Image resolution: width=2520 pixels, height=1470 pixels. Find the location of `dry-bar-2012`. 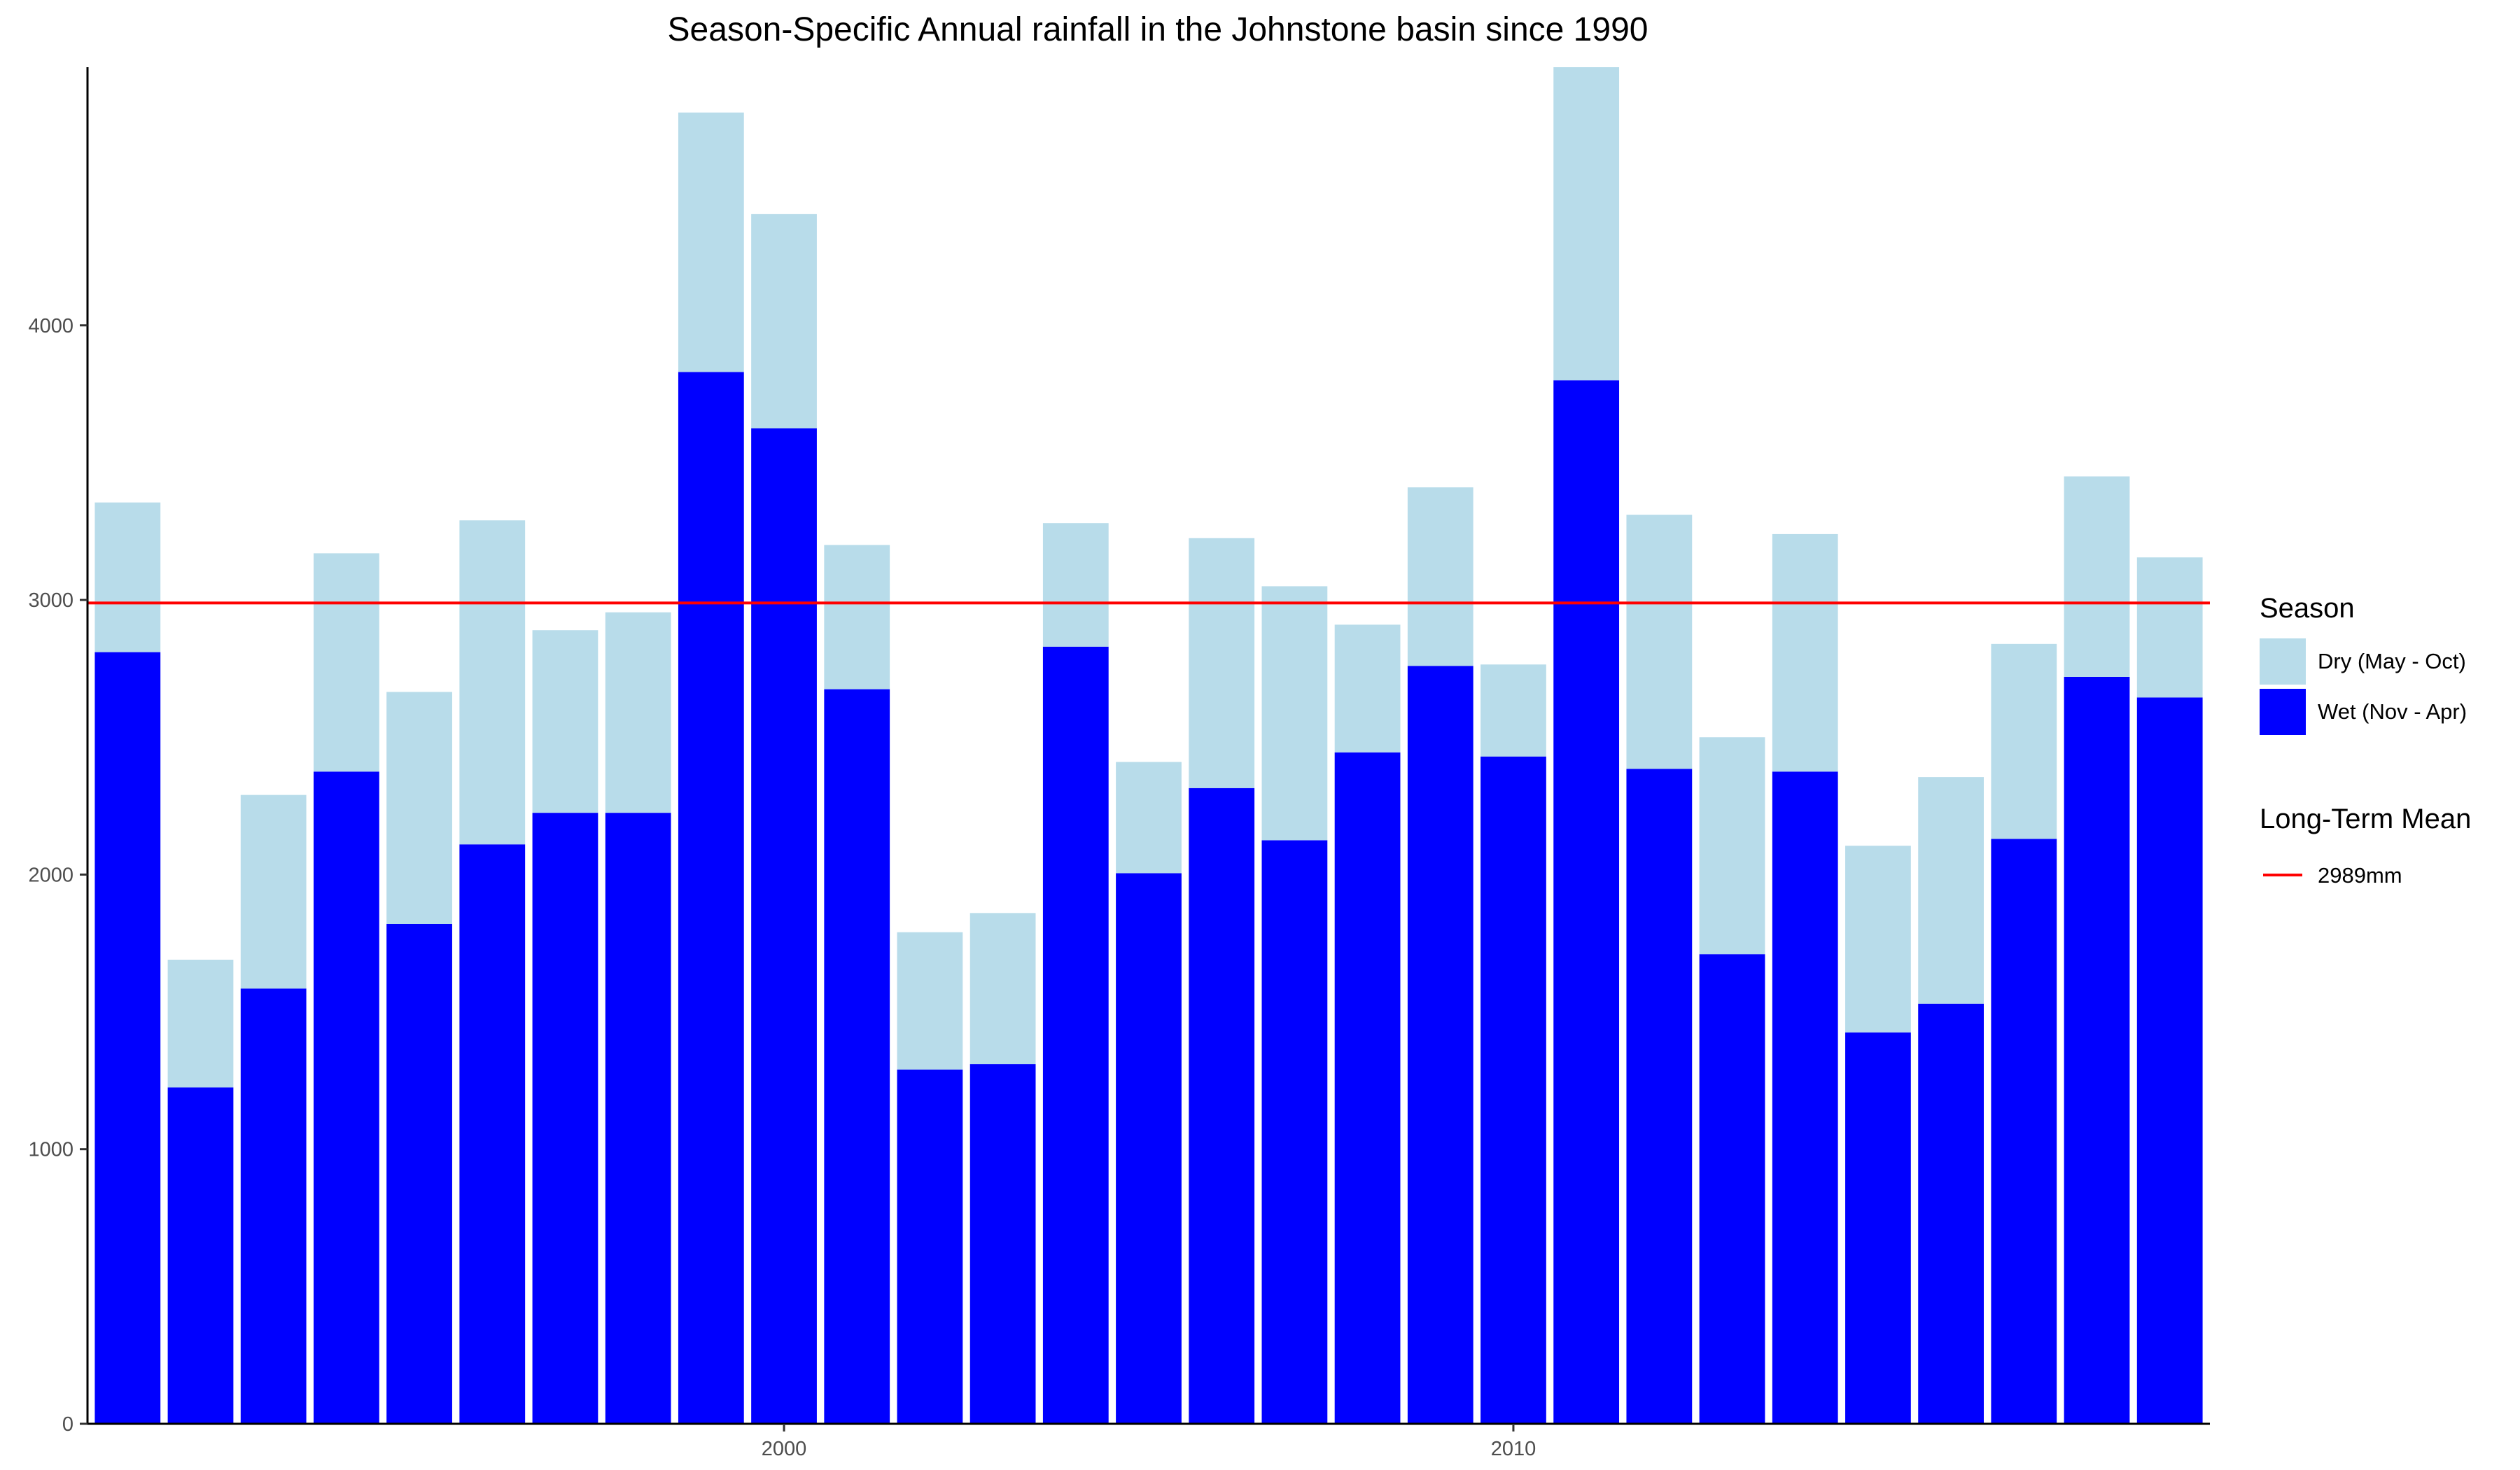

dry-bar-2012 is located at coordinates (1659, 641).